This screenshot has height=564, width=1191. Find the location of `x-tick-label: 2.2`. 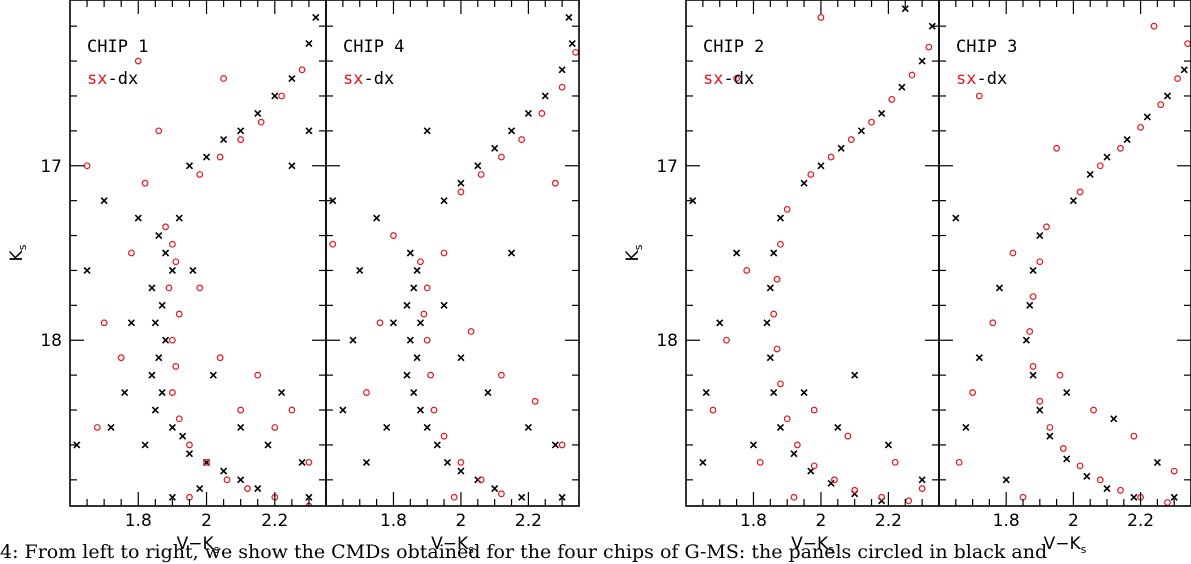

x-tick-label: 2.2 is located at coordinates (528, 521).